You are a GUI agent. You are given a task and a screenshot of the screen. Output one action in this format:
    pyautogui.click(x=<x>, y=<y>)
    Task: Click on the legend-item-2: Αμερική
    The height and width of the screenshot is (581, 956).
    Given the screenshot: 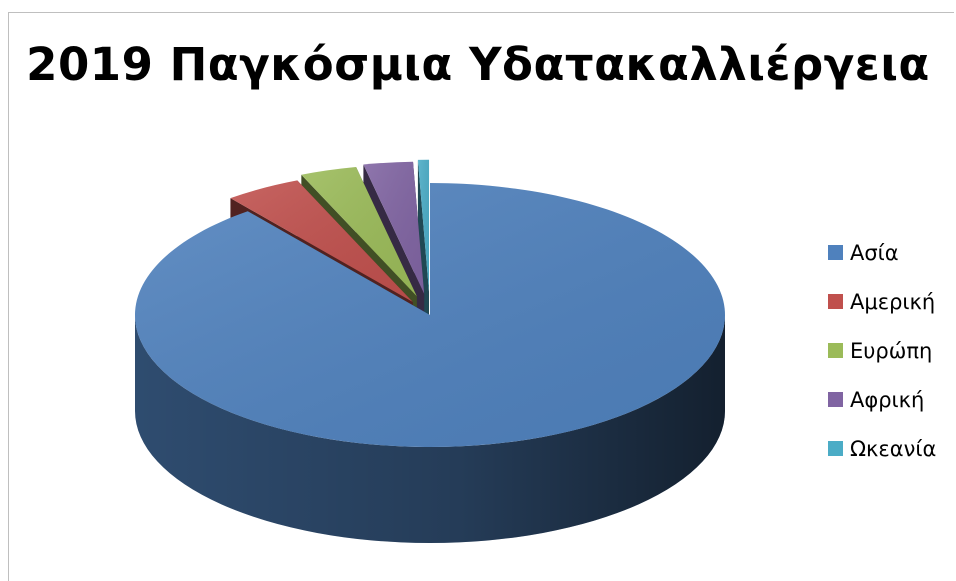 What is the action you would take?
    pyautogui.click(x=882, y=301)
    